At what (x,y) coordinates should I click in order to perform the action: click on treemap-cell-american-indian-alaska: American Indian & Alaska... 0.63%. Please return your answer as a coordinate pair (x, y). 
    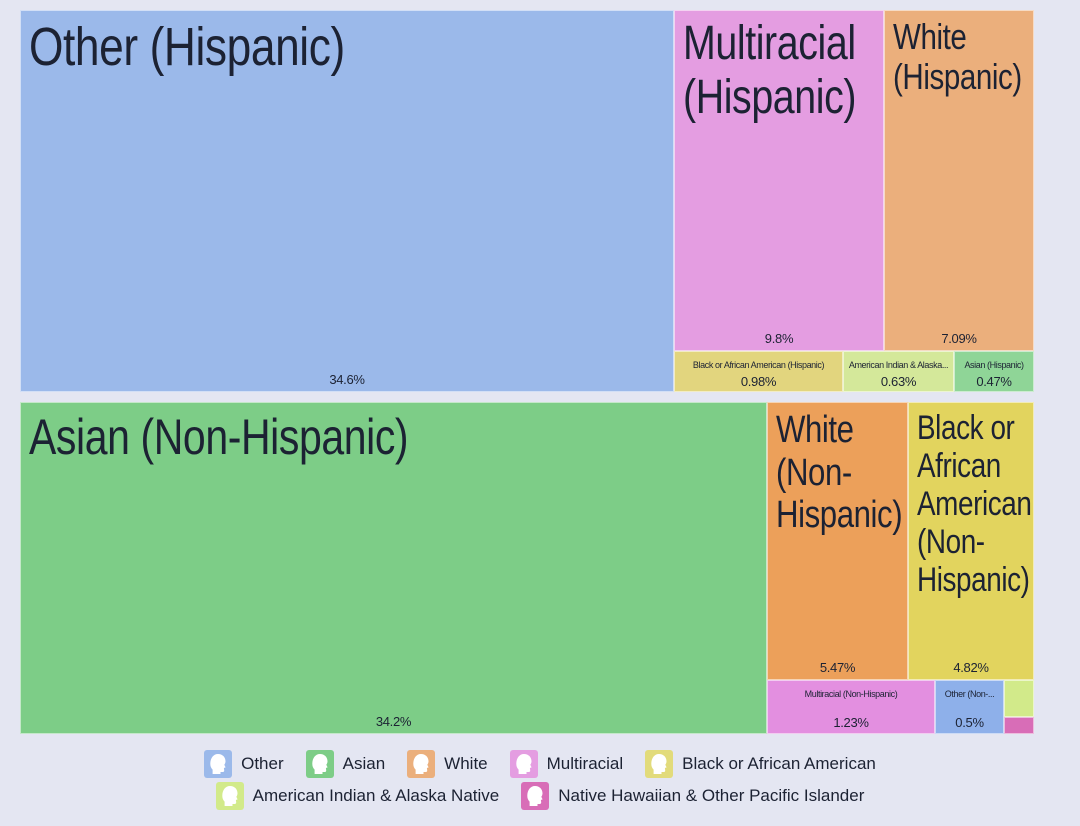
    Looking at the image, I should click on (898, 371).